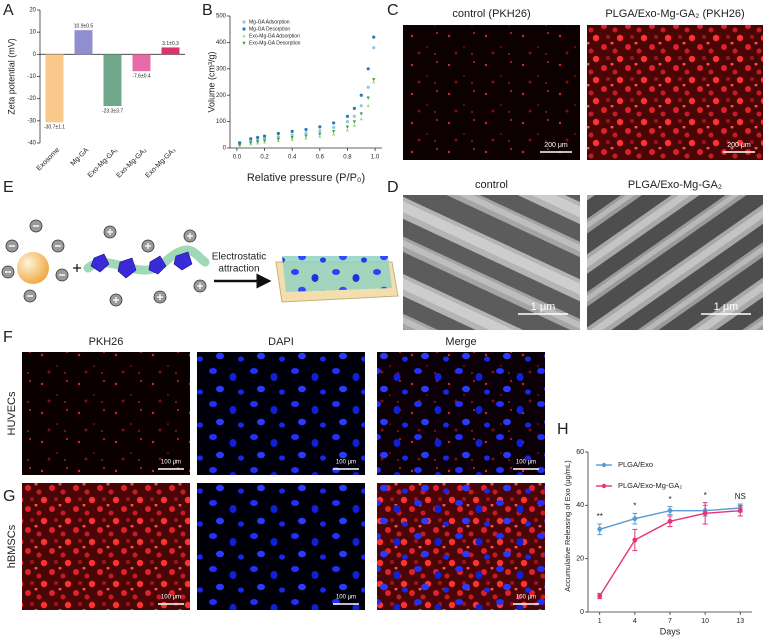 This screenshot has height=642, width=764. Describe the element at coordinates (207, 10) in the screenshot. I see `panel-label: B` at that location.